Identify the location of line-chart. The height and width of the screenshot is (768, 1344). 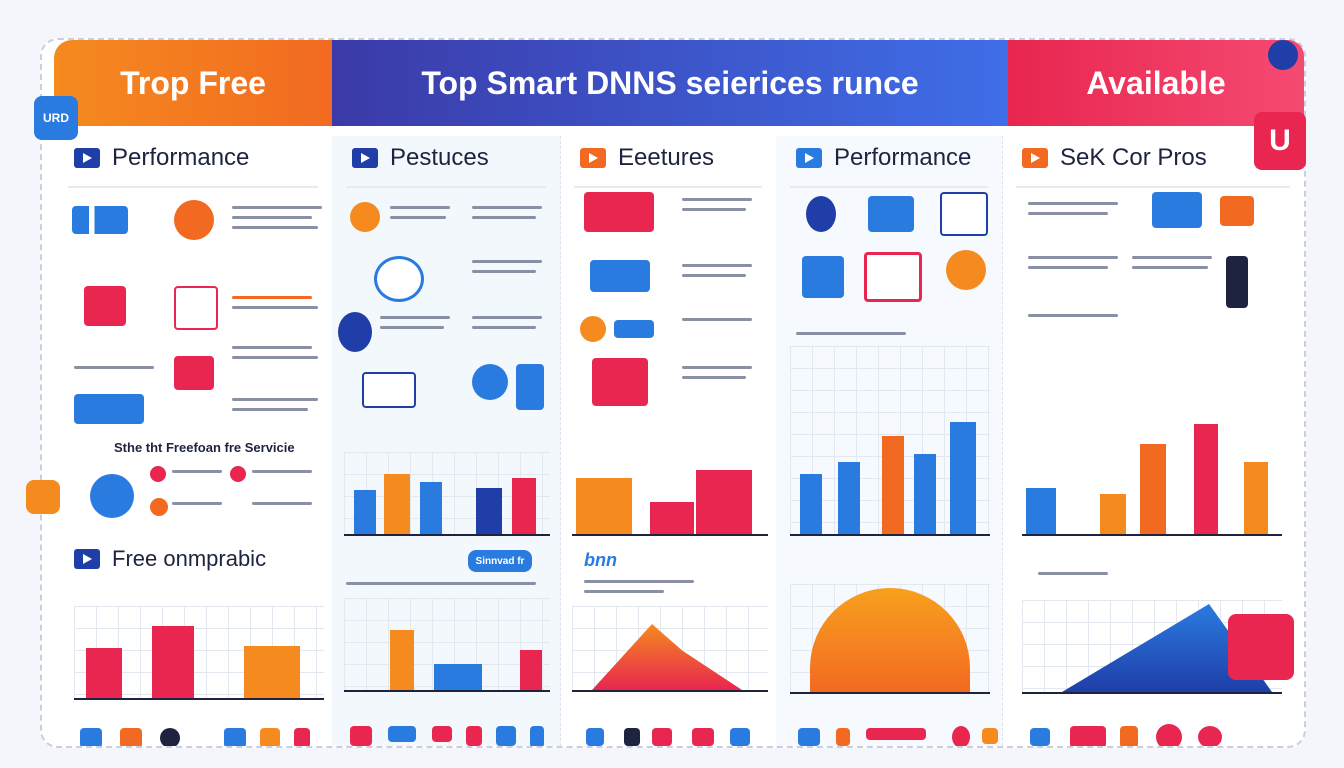
(890, 441).